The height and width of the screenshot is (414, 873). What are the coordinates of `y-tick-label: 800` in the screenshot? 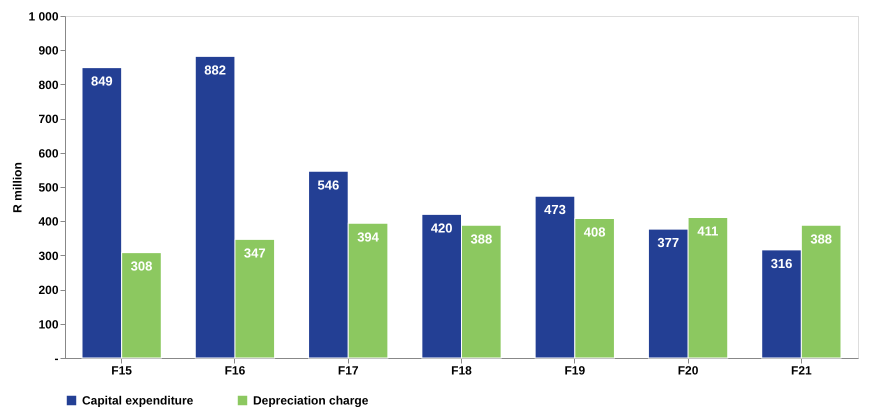 It's located at (48, 85).